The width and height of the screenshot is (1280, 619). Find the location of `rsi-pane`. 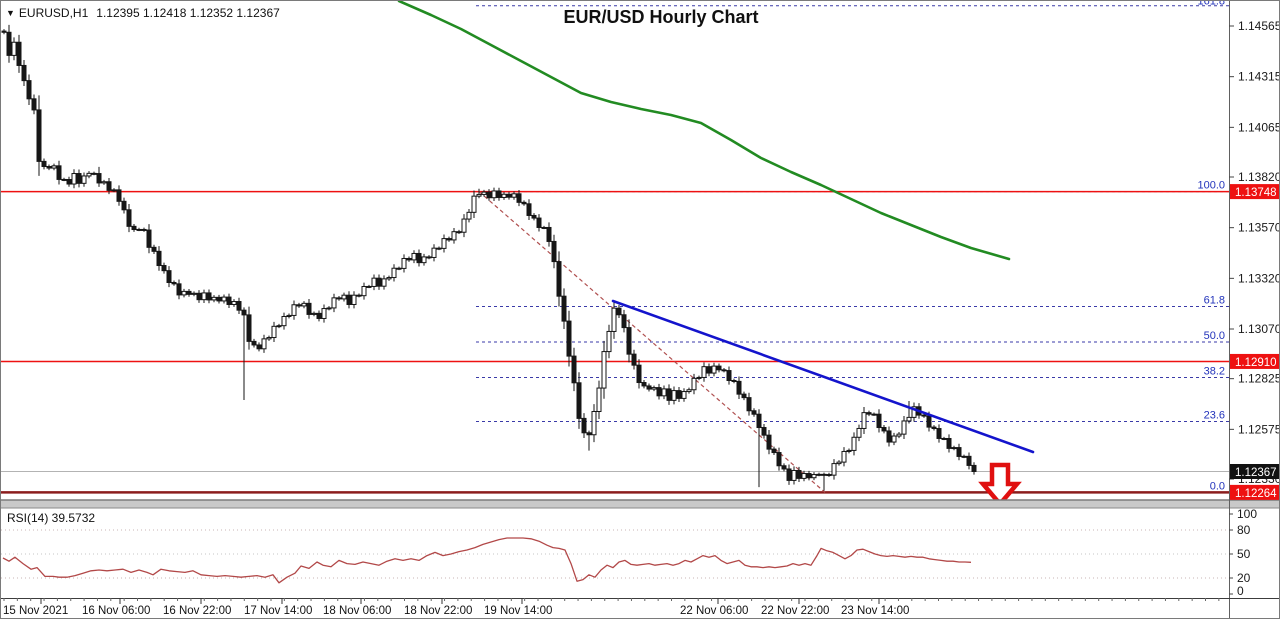

rsi-pane is located at coordinates (615, 556).